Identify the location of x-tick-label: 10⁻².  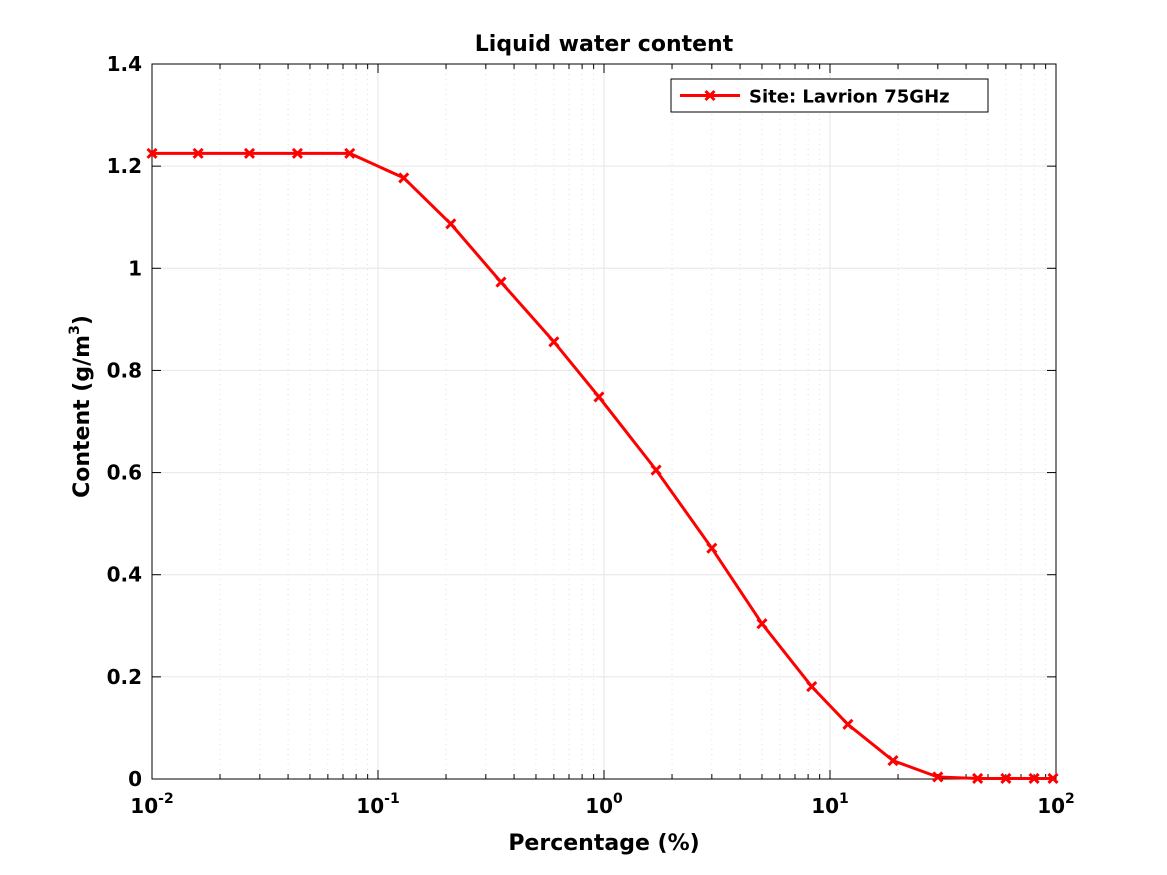
(151, 804).